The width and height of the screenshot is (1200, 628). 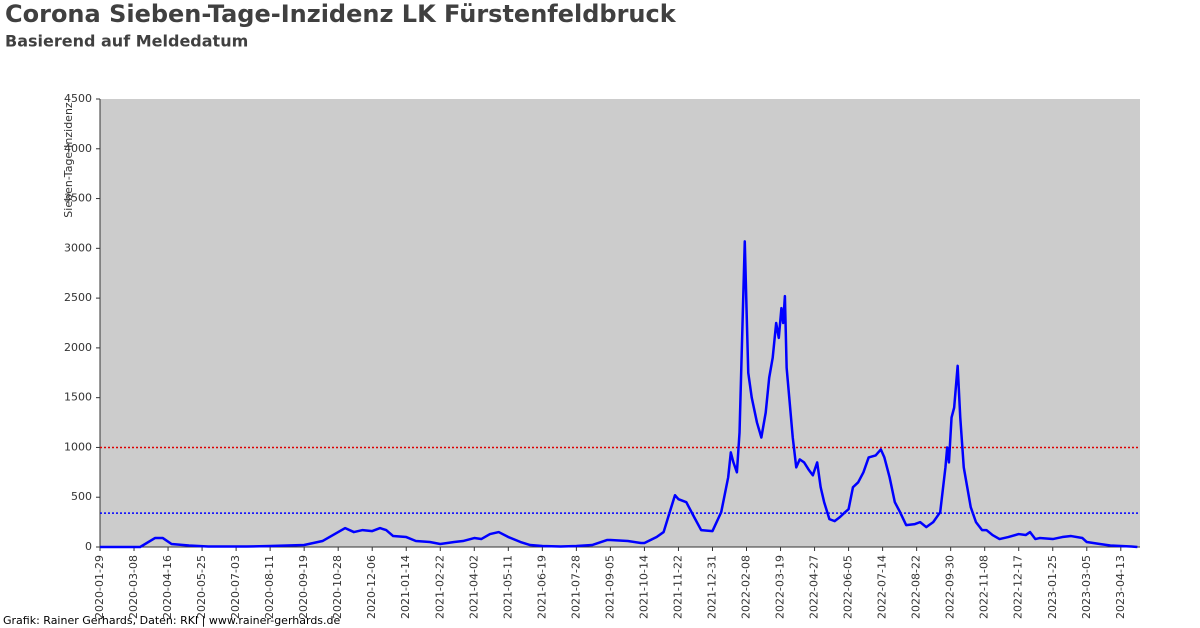 What do you see at coordinates (950, 587) in the screenshot?
I see `x-tick-label: 2022-09-30` at bounding box center [950, 587].